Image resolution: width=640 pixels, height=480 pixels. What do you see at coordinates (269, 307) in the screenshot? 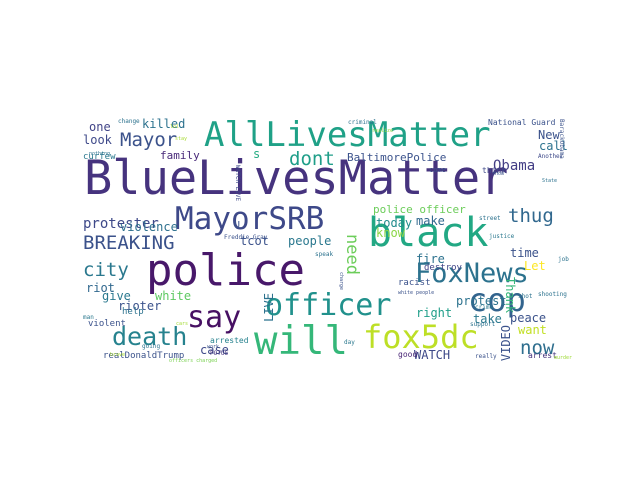
I see `word: LIVE` at bounding box center [269, 307].